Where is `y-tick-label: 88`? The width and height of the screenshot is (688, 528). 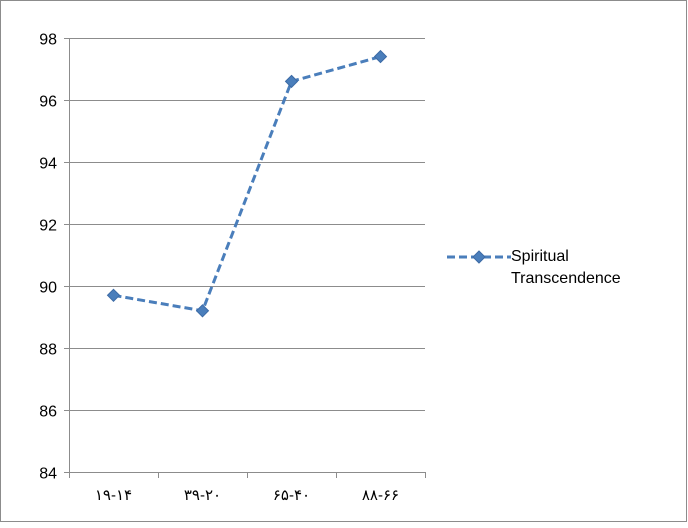 y-tick-label: 88 is located at coordinates (48, 350).